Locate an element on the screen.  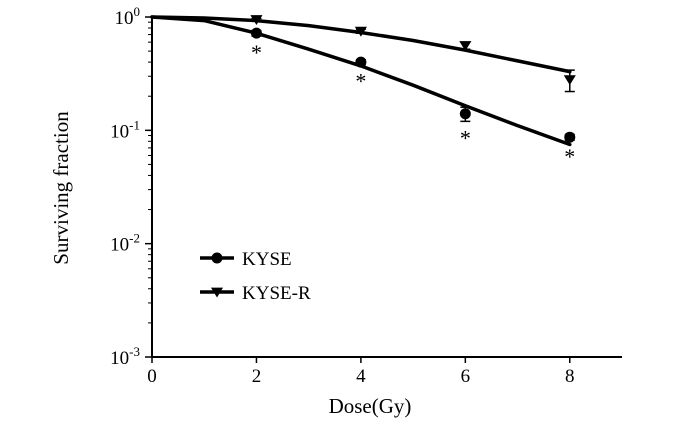
x-axis-title: Dose(Gy) is located at coordinates (370, 406).